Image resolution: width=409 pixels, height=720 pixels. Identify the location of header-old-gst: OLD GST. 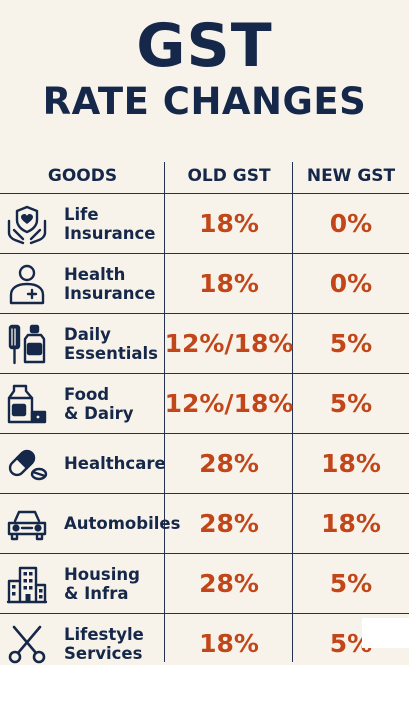
(229, 176).